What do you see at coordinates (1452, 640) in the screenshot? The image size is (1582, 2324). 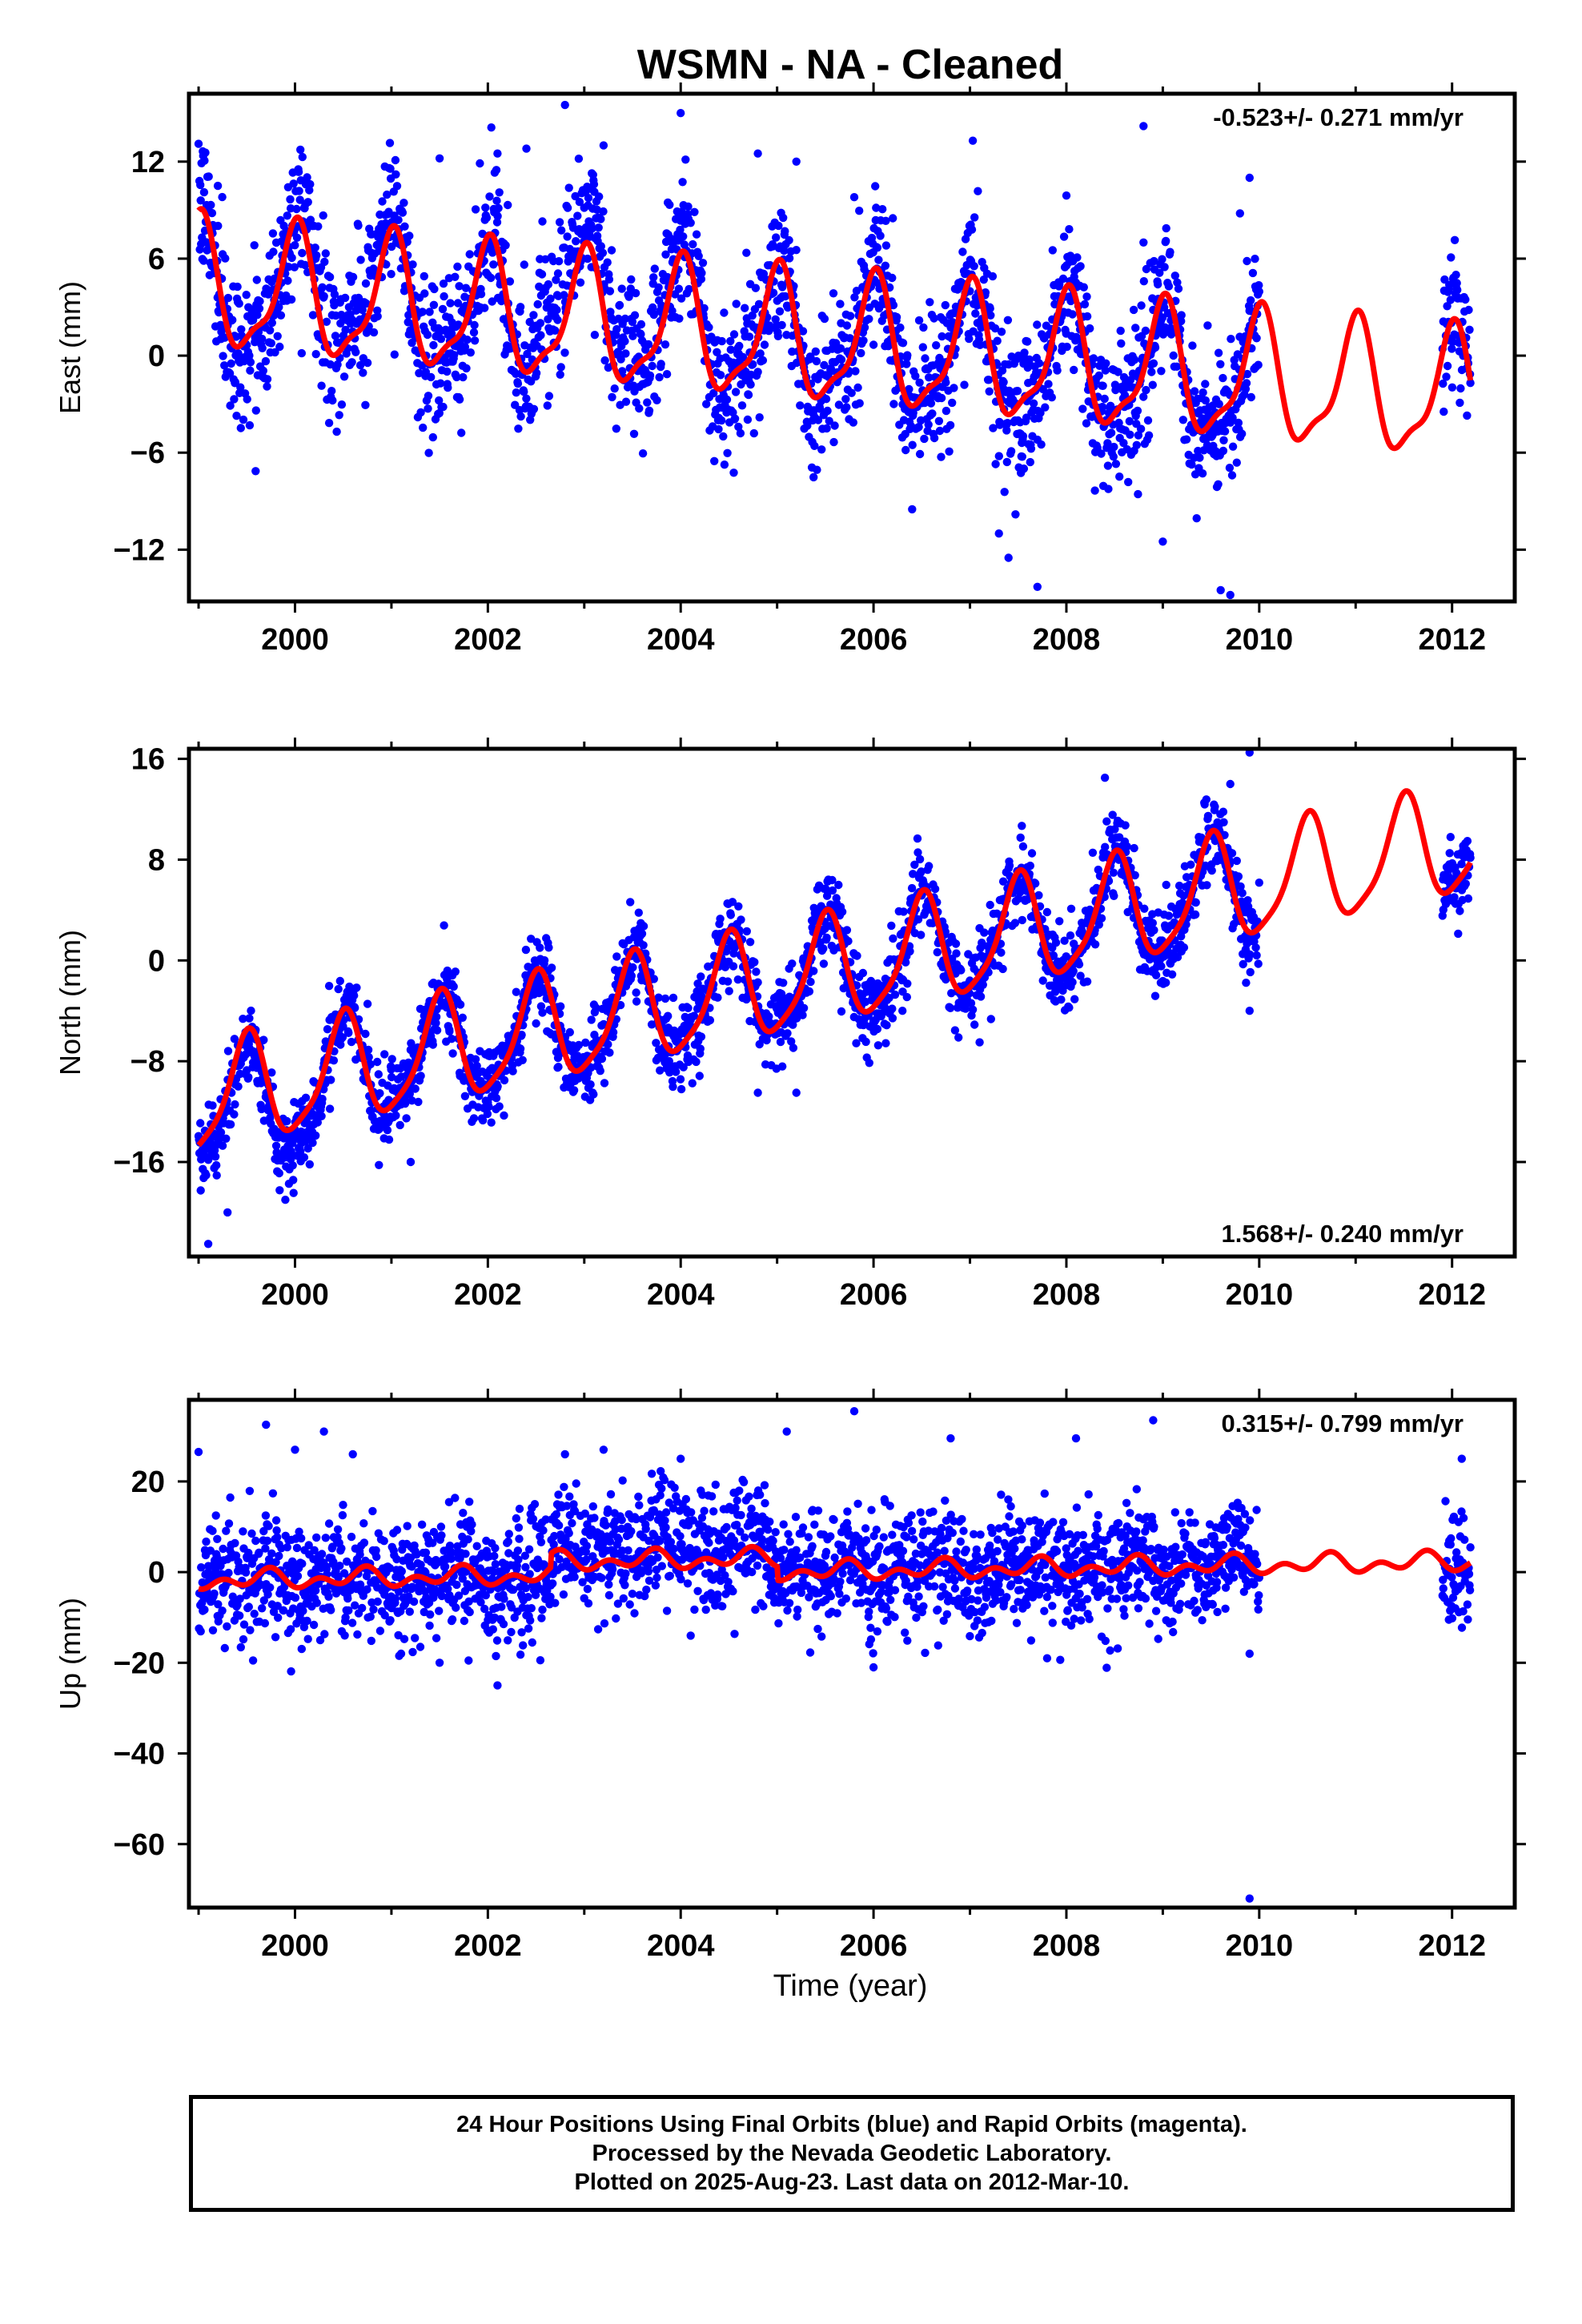 I see `x-tick-label: 2012` at bounding box center [1452, 640].